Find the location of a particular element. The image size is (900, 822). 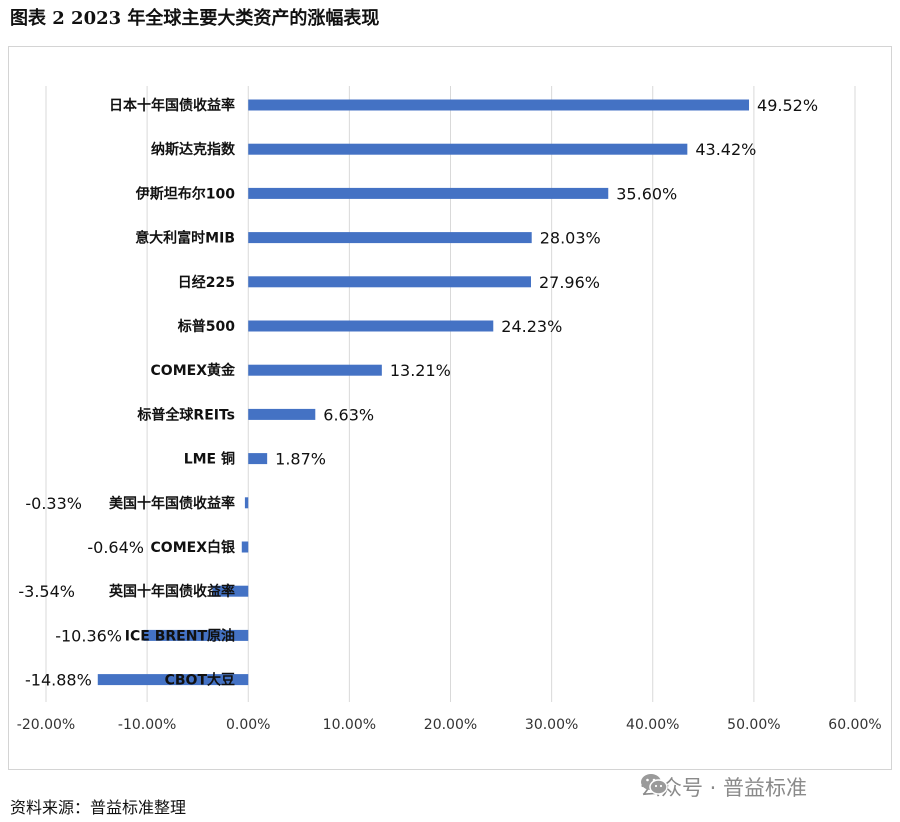

x-tick-label: 0.00% is located at coordinates (248, 725).